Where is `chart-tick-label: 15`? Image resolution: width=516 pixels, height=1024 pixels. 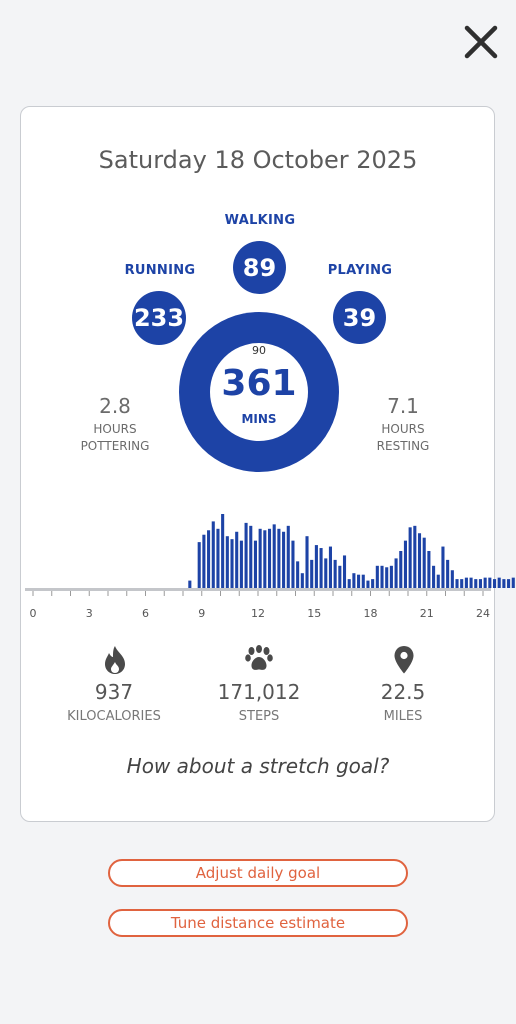
chart-tick-label: 15 is located at coordinates (314, 613).